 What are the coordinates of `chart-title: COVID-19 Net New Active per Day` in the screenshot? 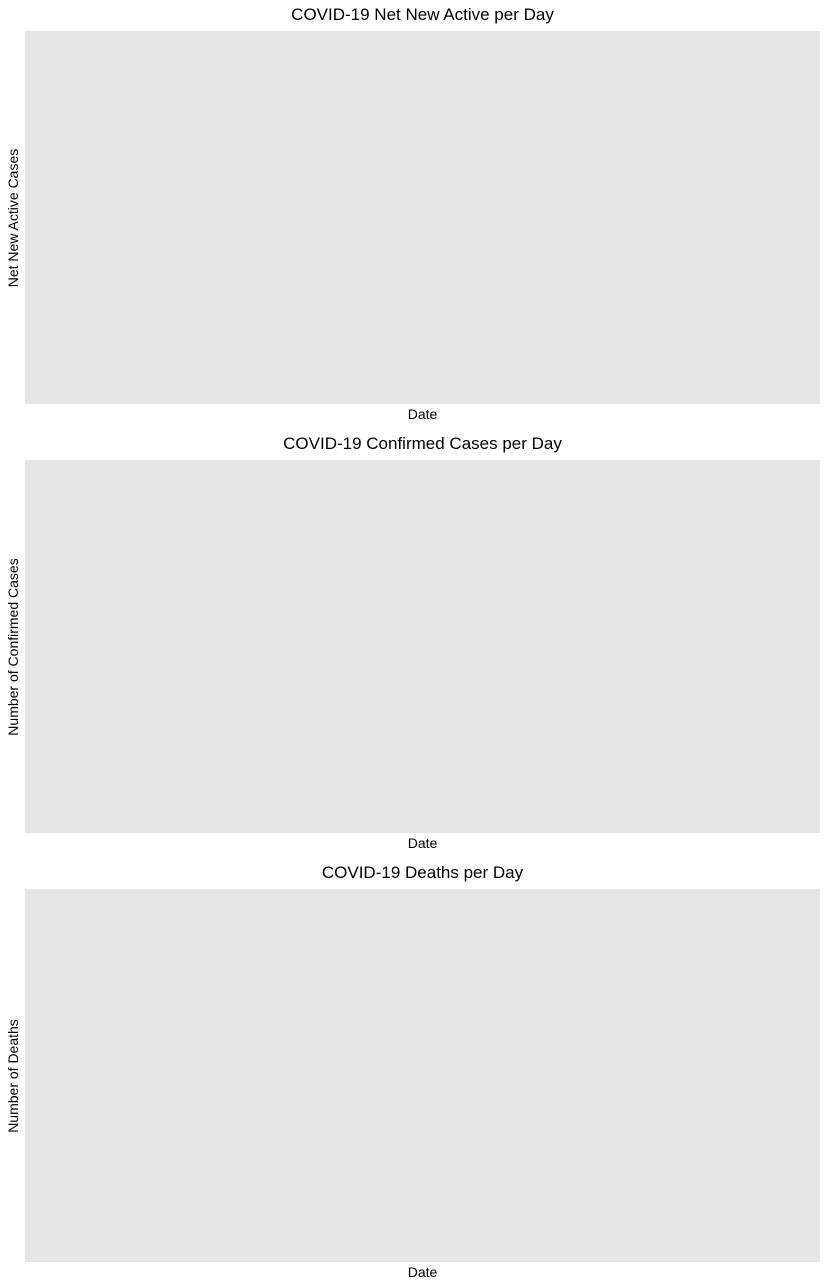 It's located at (422, 14).